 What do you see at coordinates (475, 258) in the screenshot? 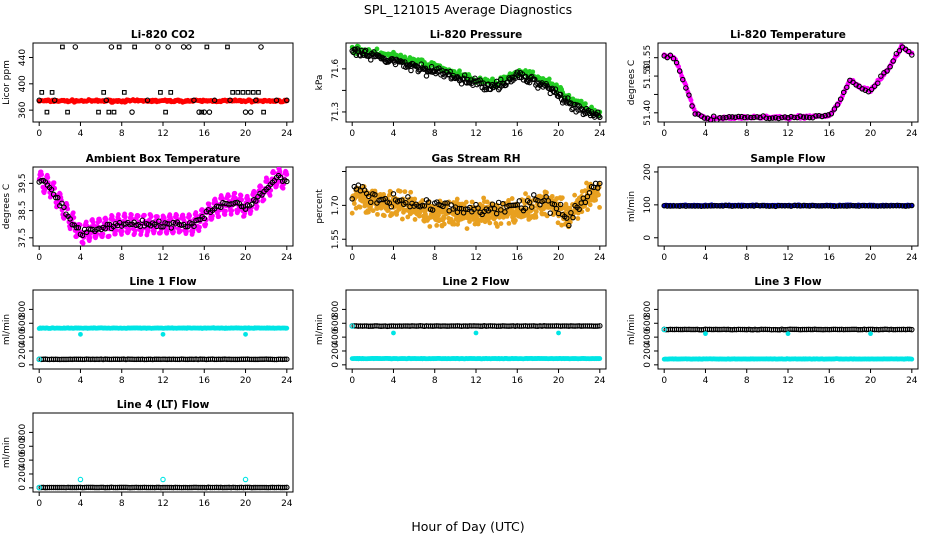
I see `x-tick-label: 12` at bounding box center [475, 258].